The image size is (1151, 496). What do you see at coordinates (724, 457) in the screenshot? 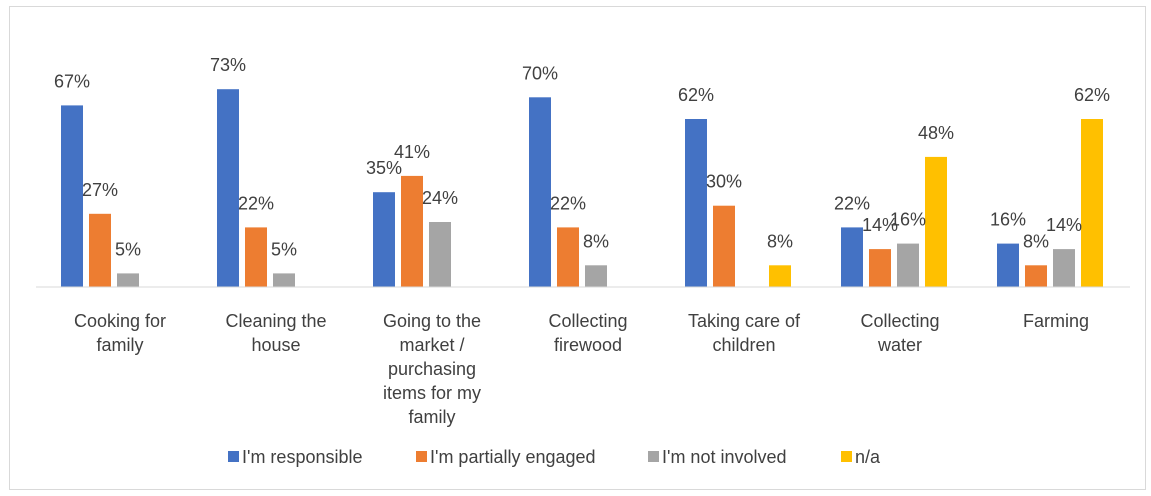
I see `legend-label-i-m-not-involved: I'm not involved` at bounding box center [724, 457].